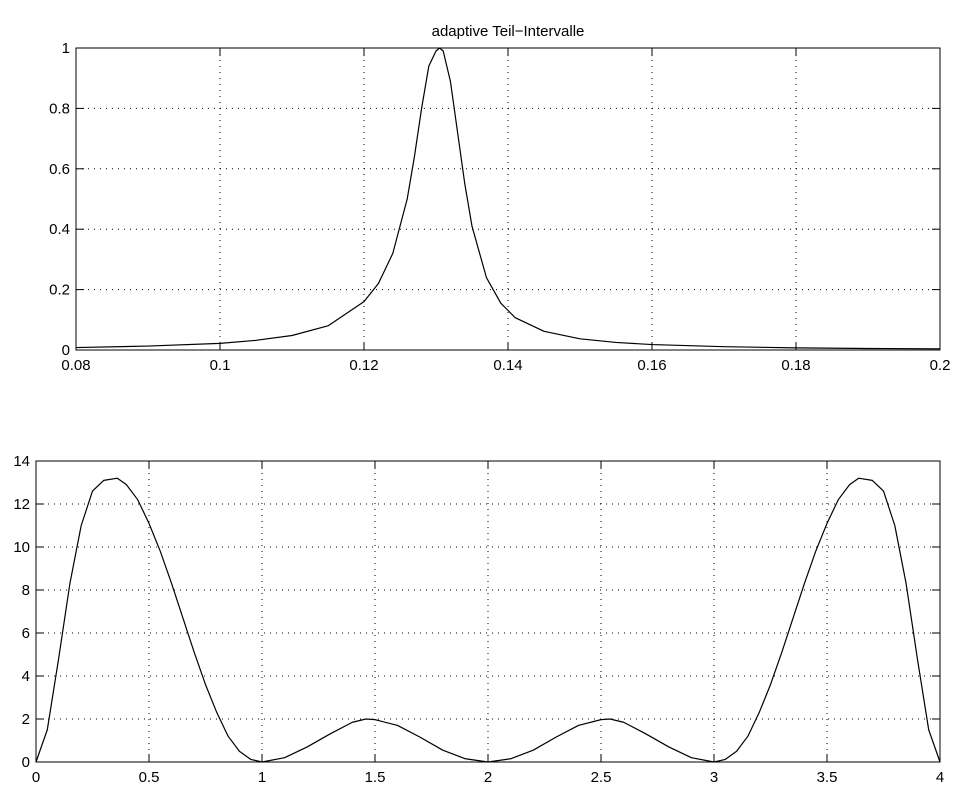  Describe the element at coordinates (59, 290) in the screenshot. I see `y-tick-label: 0.2` at that location.